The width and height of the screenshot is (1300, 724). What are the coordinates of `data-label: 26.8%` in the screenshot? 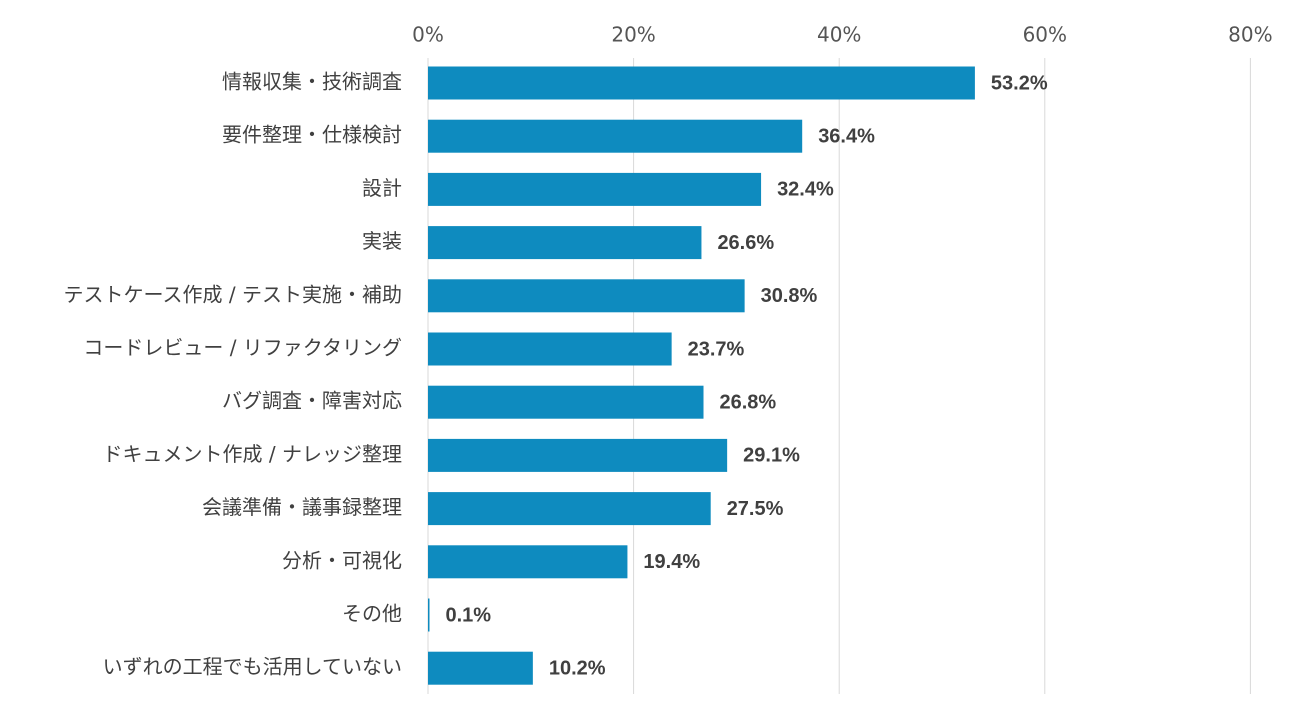 It's located at (748, 402).